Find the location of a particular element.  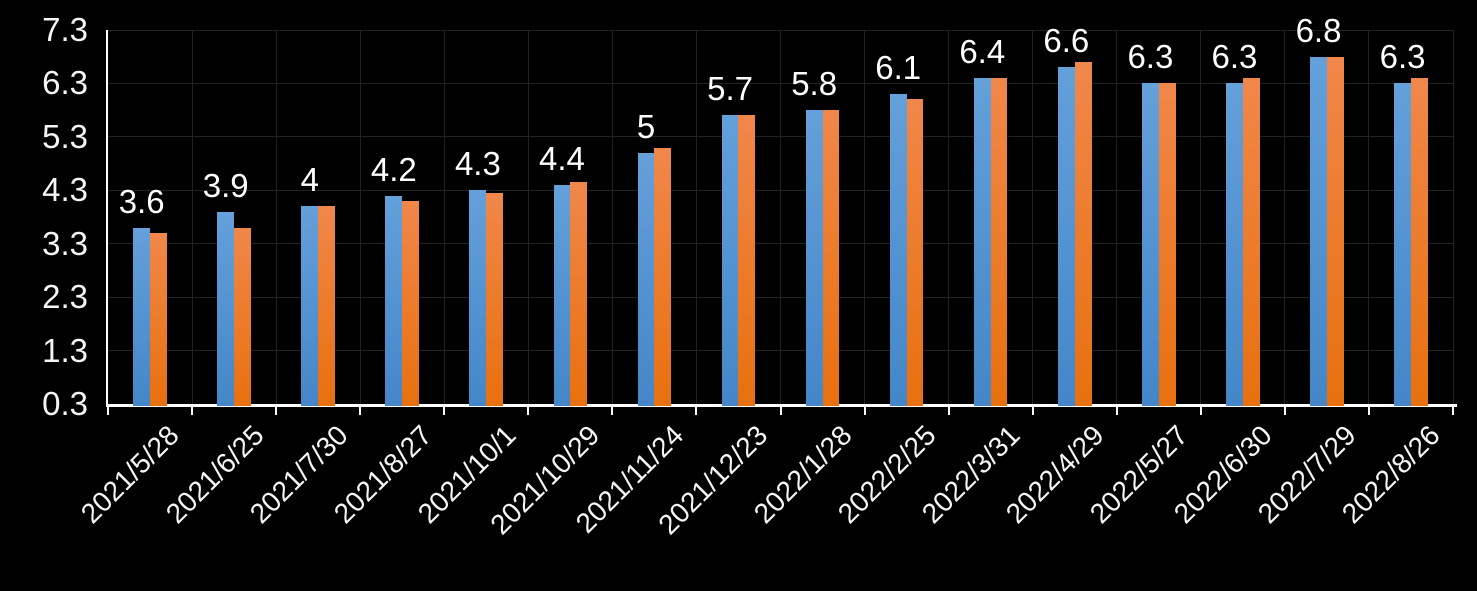

y-tick-label: 0.3 is located at coordinates (65, 403).